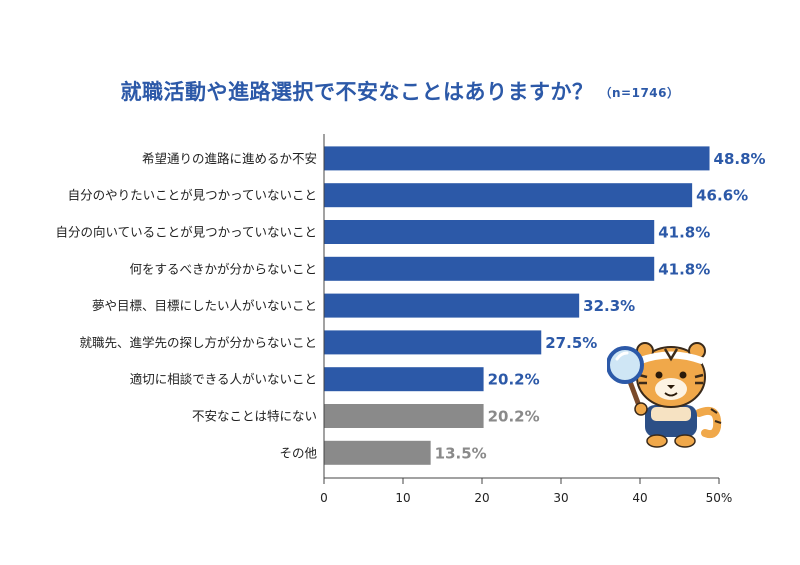 The width and height of the screenshot is (800, 565). I want to click on category-label: その他, so click(298, 452).